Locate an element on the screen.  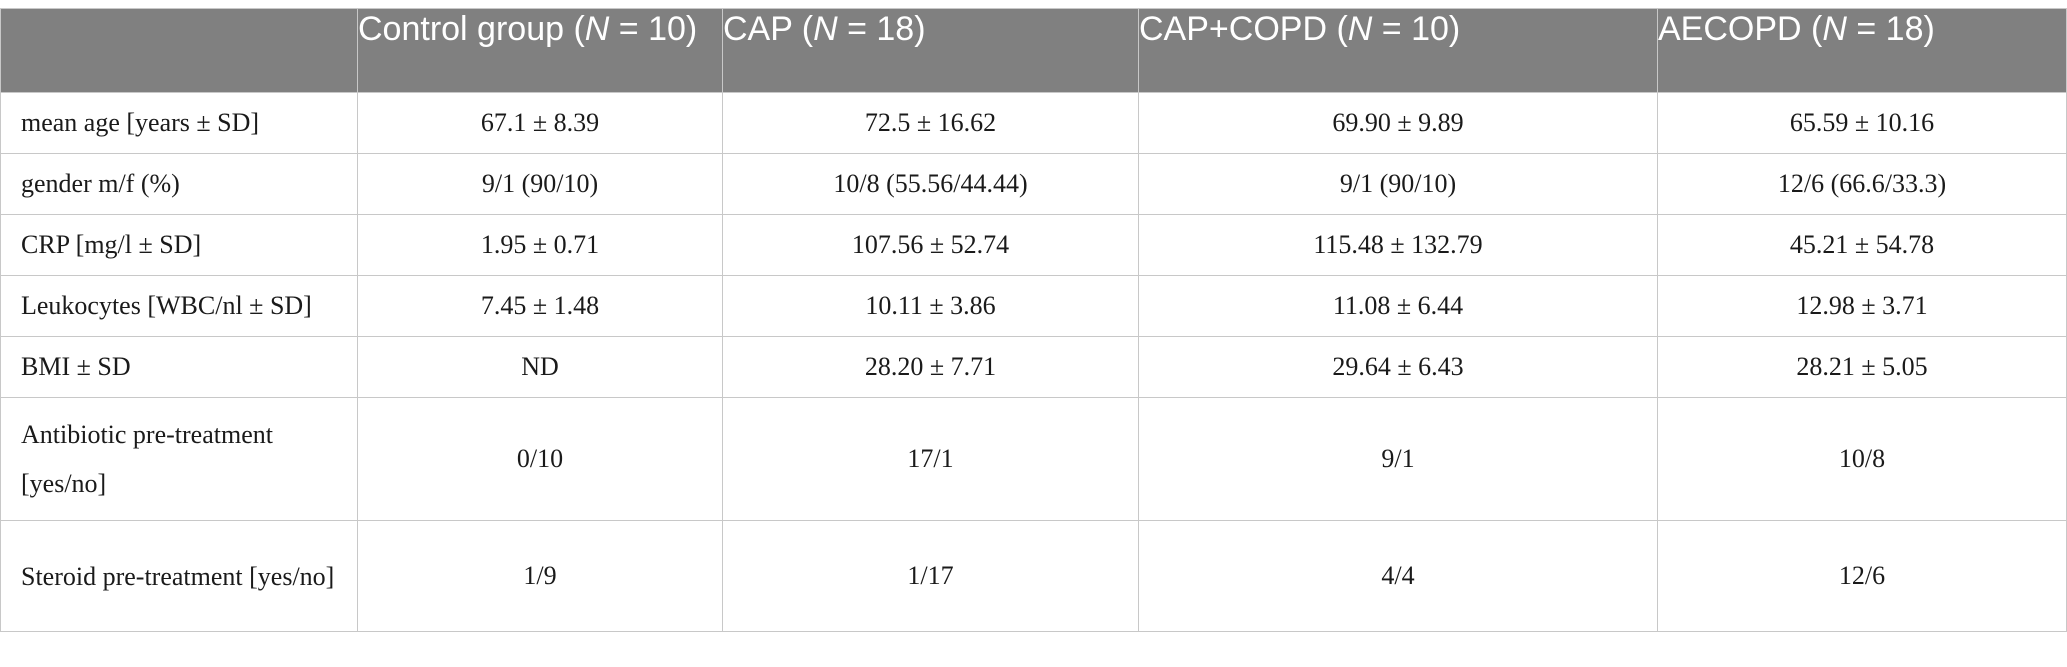
header-cell-cap: CAP (N = 18) is located at coordinates (930, 50).